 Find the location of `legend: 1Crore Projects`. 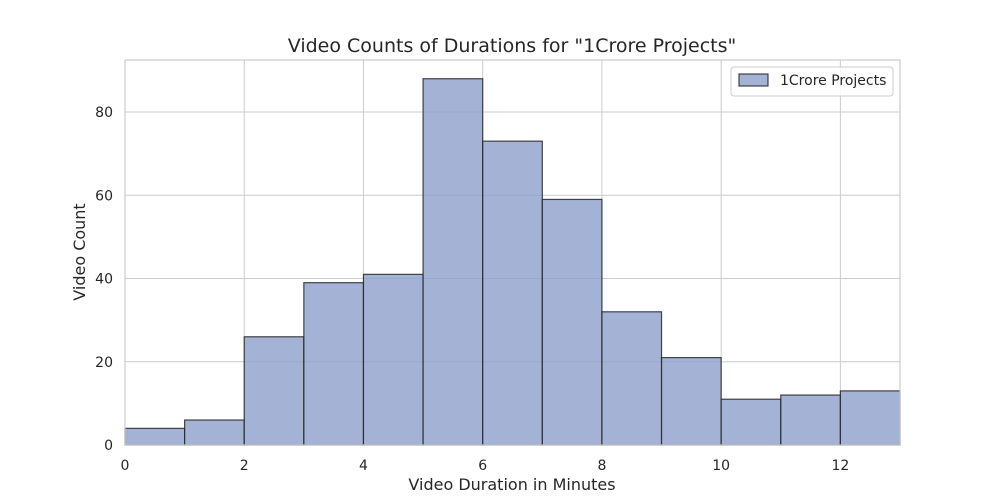

legend: 1Crore Projects is located at coordinates (812, 81).